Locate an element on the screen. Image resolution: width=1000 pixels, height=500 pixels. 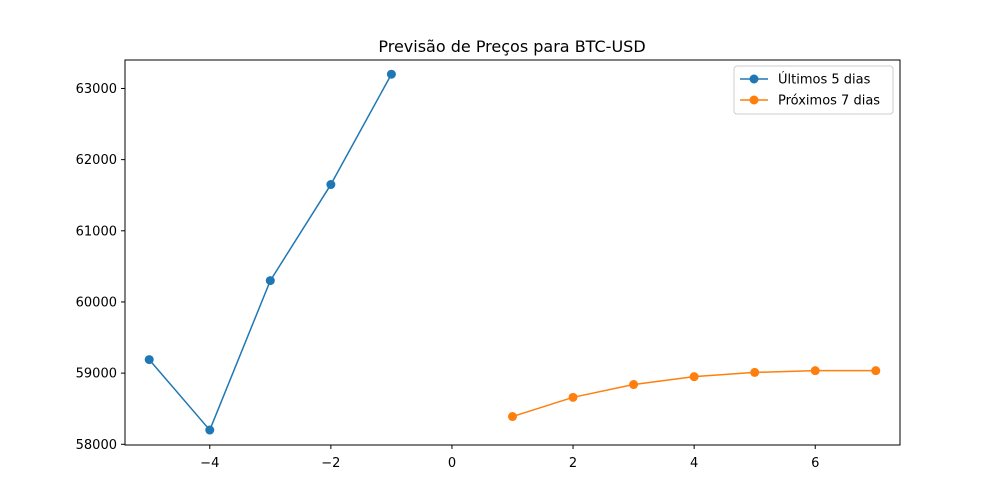
x-tick-label: 6 is located at coordinates (815, 463).